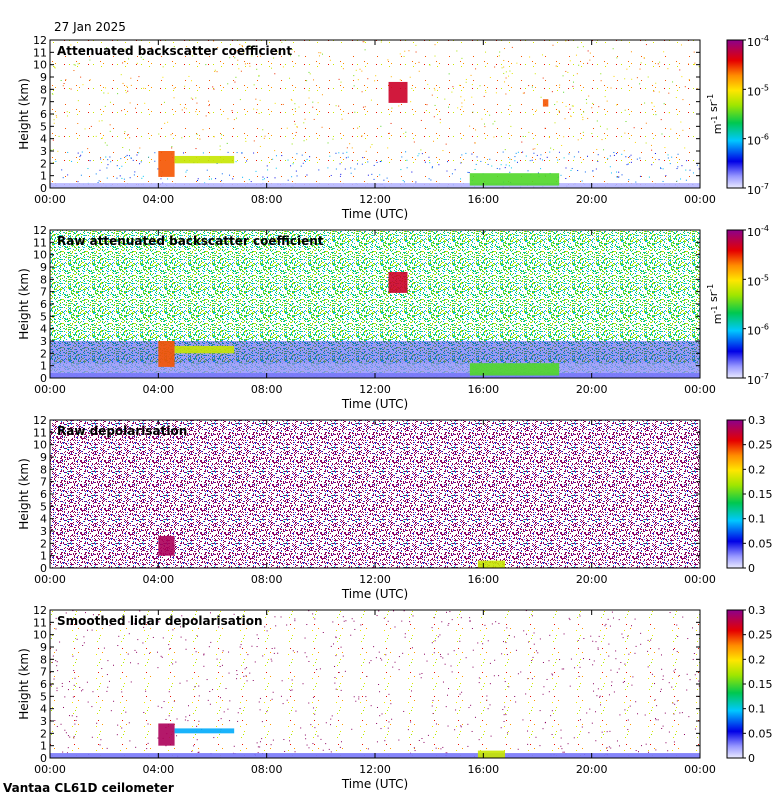 The height and width of the screenshot is (800, 780). Describe the element at coordinates (545, 103) in the screenshot. I see `data-feature` at that location.